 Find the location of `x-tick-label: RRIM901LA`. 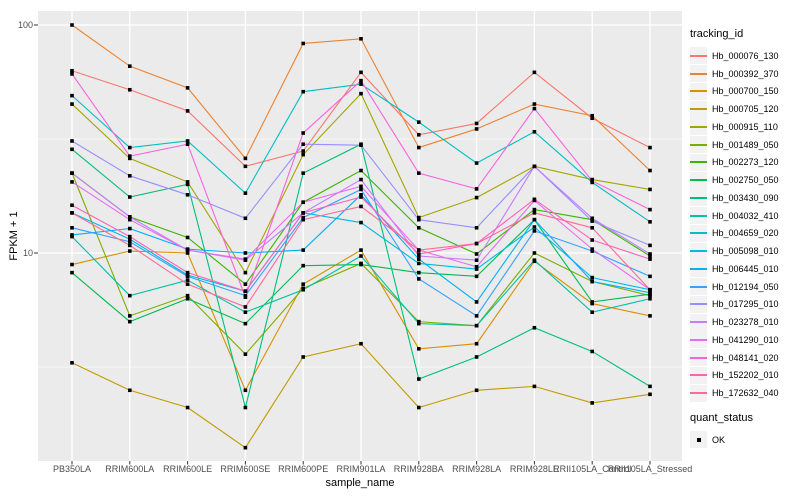

x-tick-label: RRIM901LA is located at coordinates (361, 469).